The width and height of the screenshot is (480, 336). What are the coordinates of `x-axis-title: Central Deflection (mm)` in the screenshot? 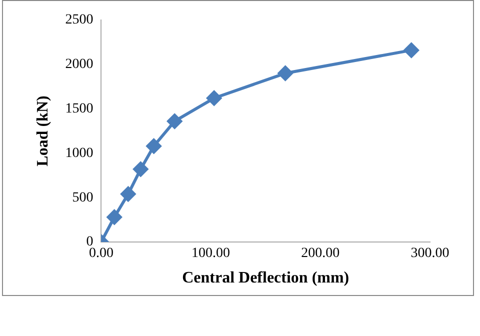 It's located at (266, 278).